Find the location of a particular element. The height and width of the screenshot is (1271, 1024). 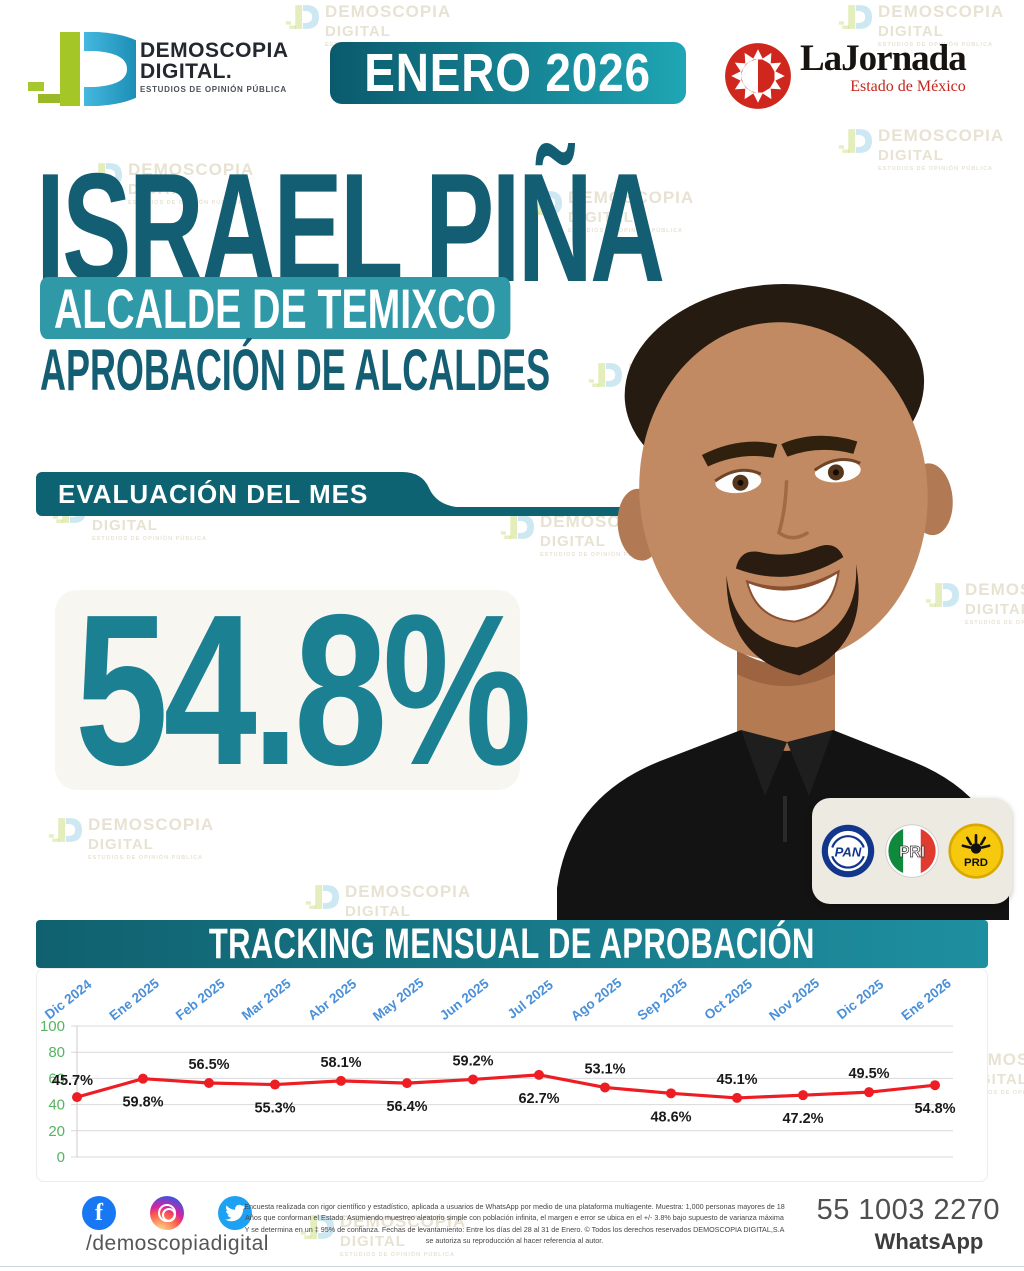

eval-month-label: EVALUACIÓN DEL MES is located at coordinates (213, 493).